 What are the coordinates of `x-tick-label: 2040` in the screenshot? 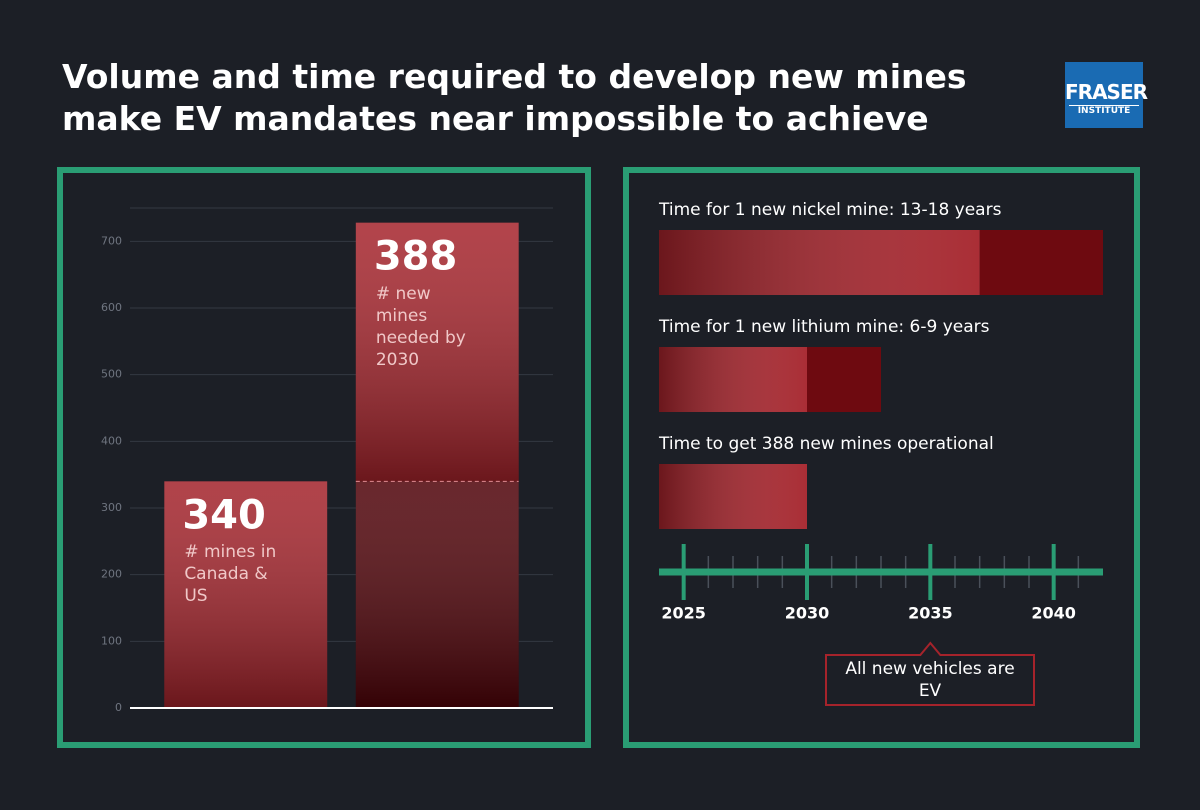 It's located at (1053, 613).